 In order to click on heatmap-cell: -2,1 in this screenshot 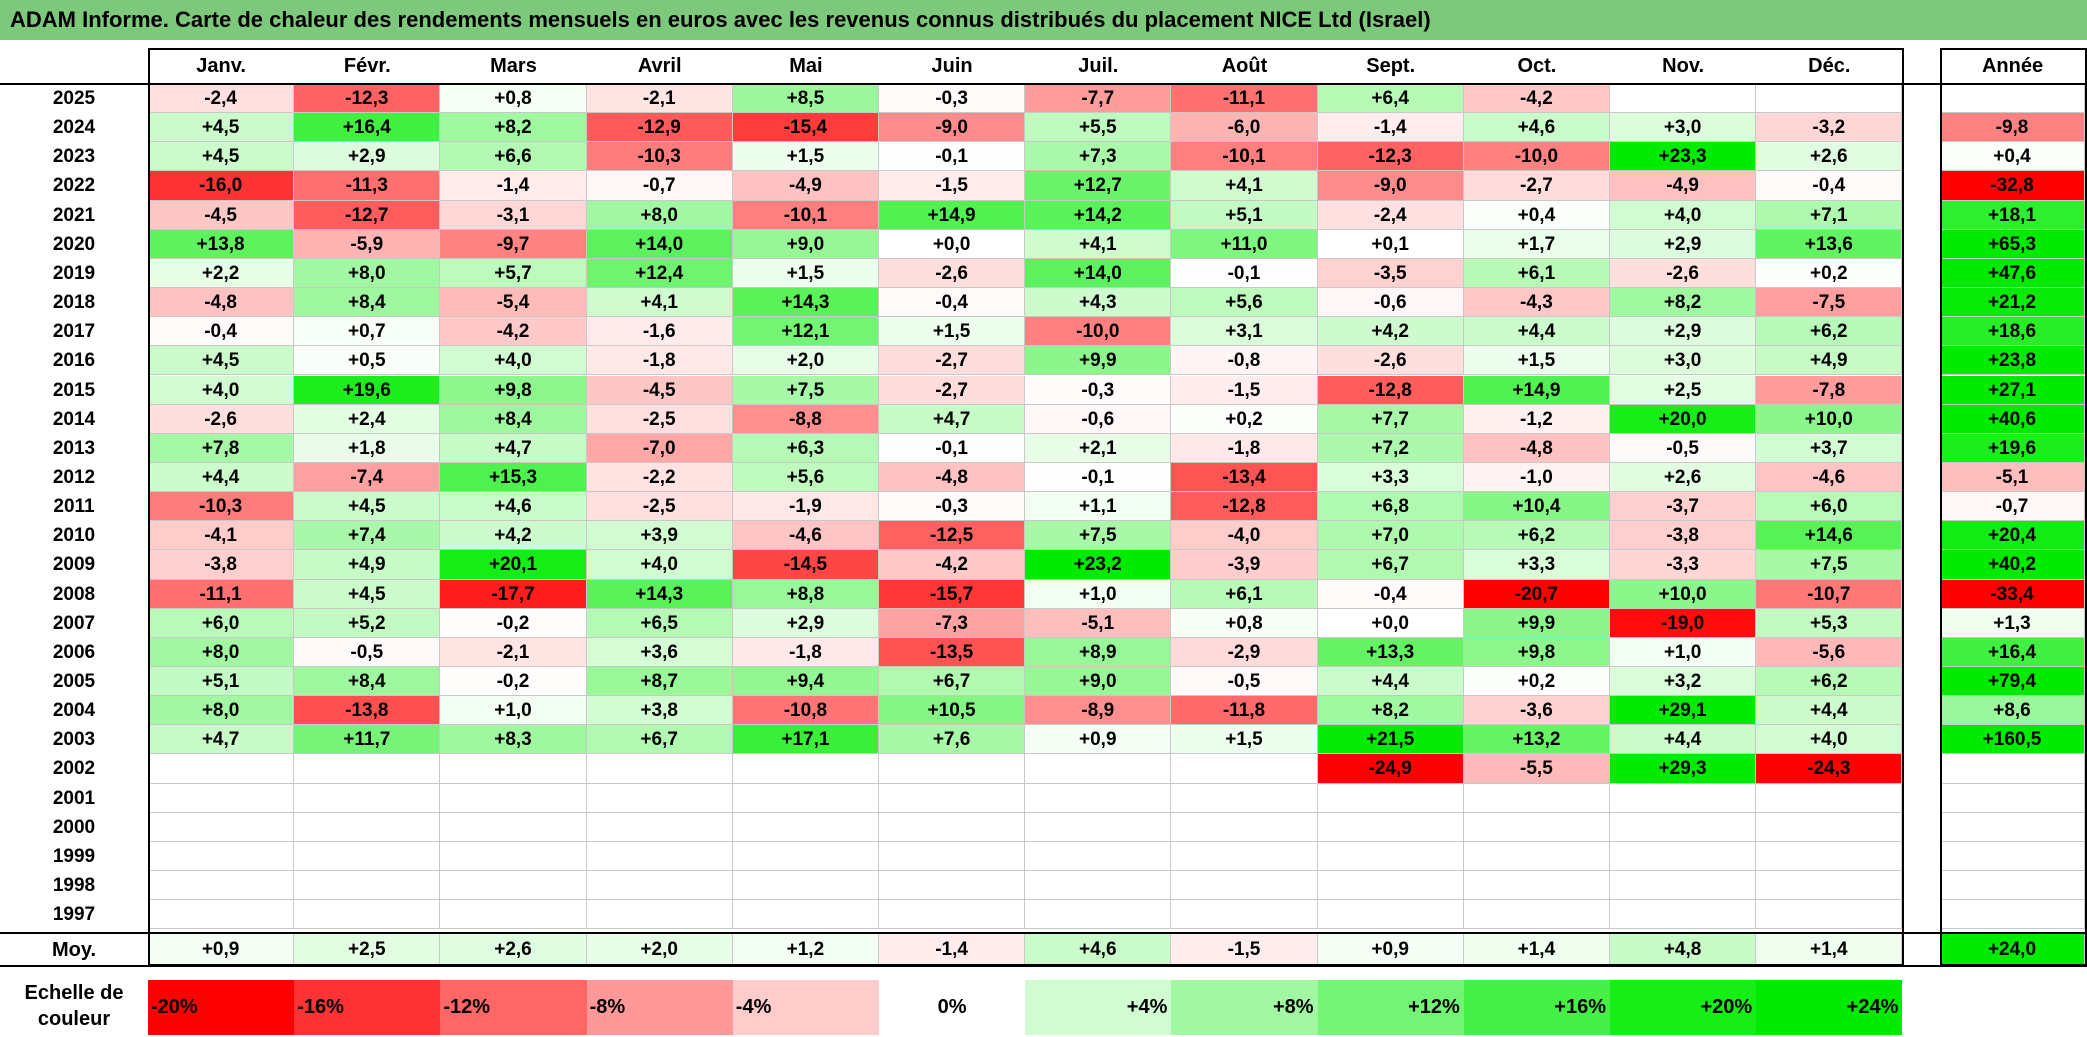, I will do `click(513, 652)`.